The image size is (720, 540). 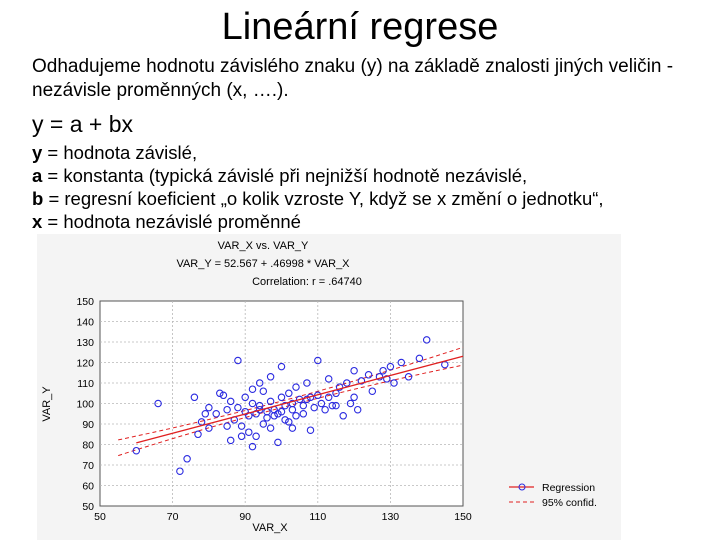 I want to click on confidence-band-upper, so click(x=291, y=393).